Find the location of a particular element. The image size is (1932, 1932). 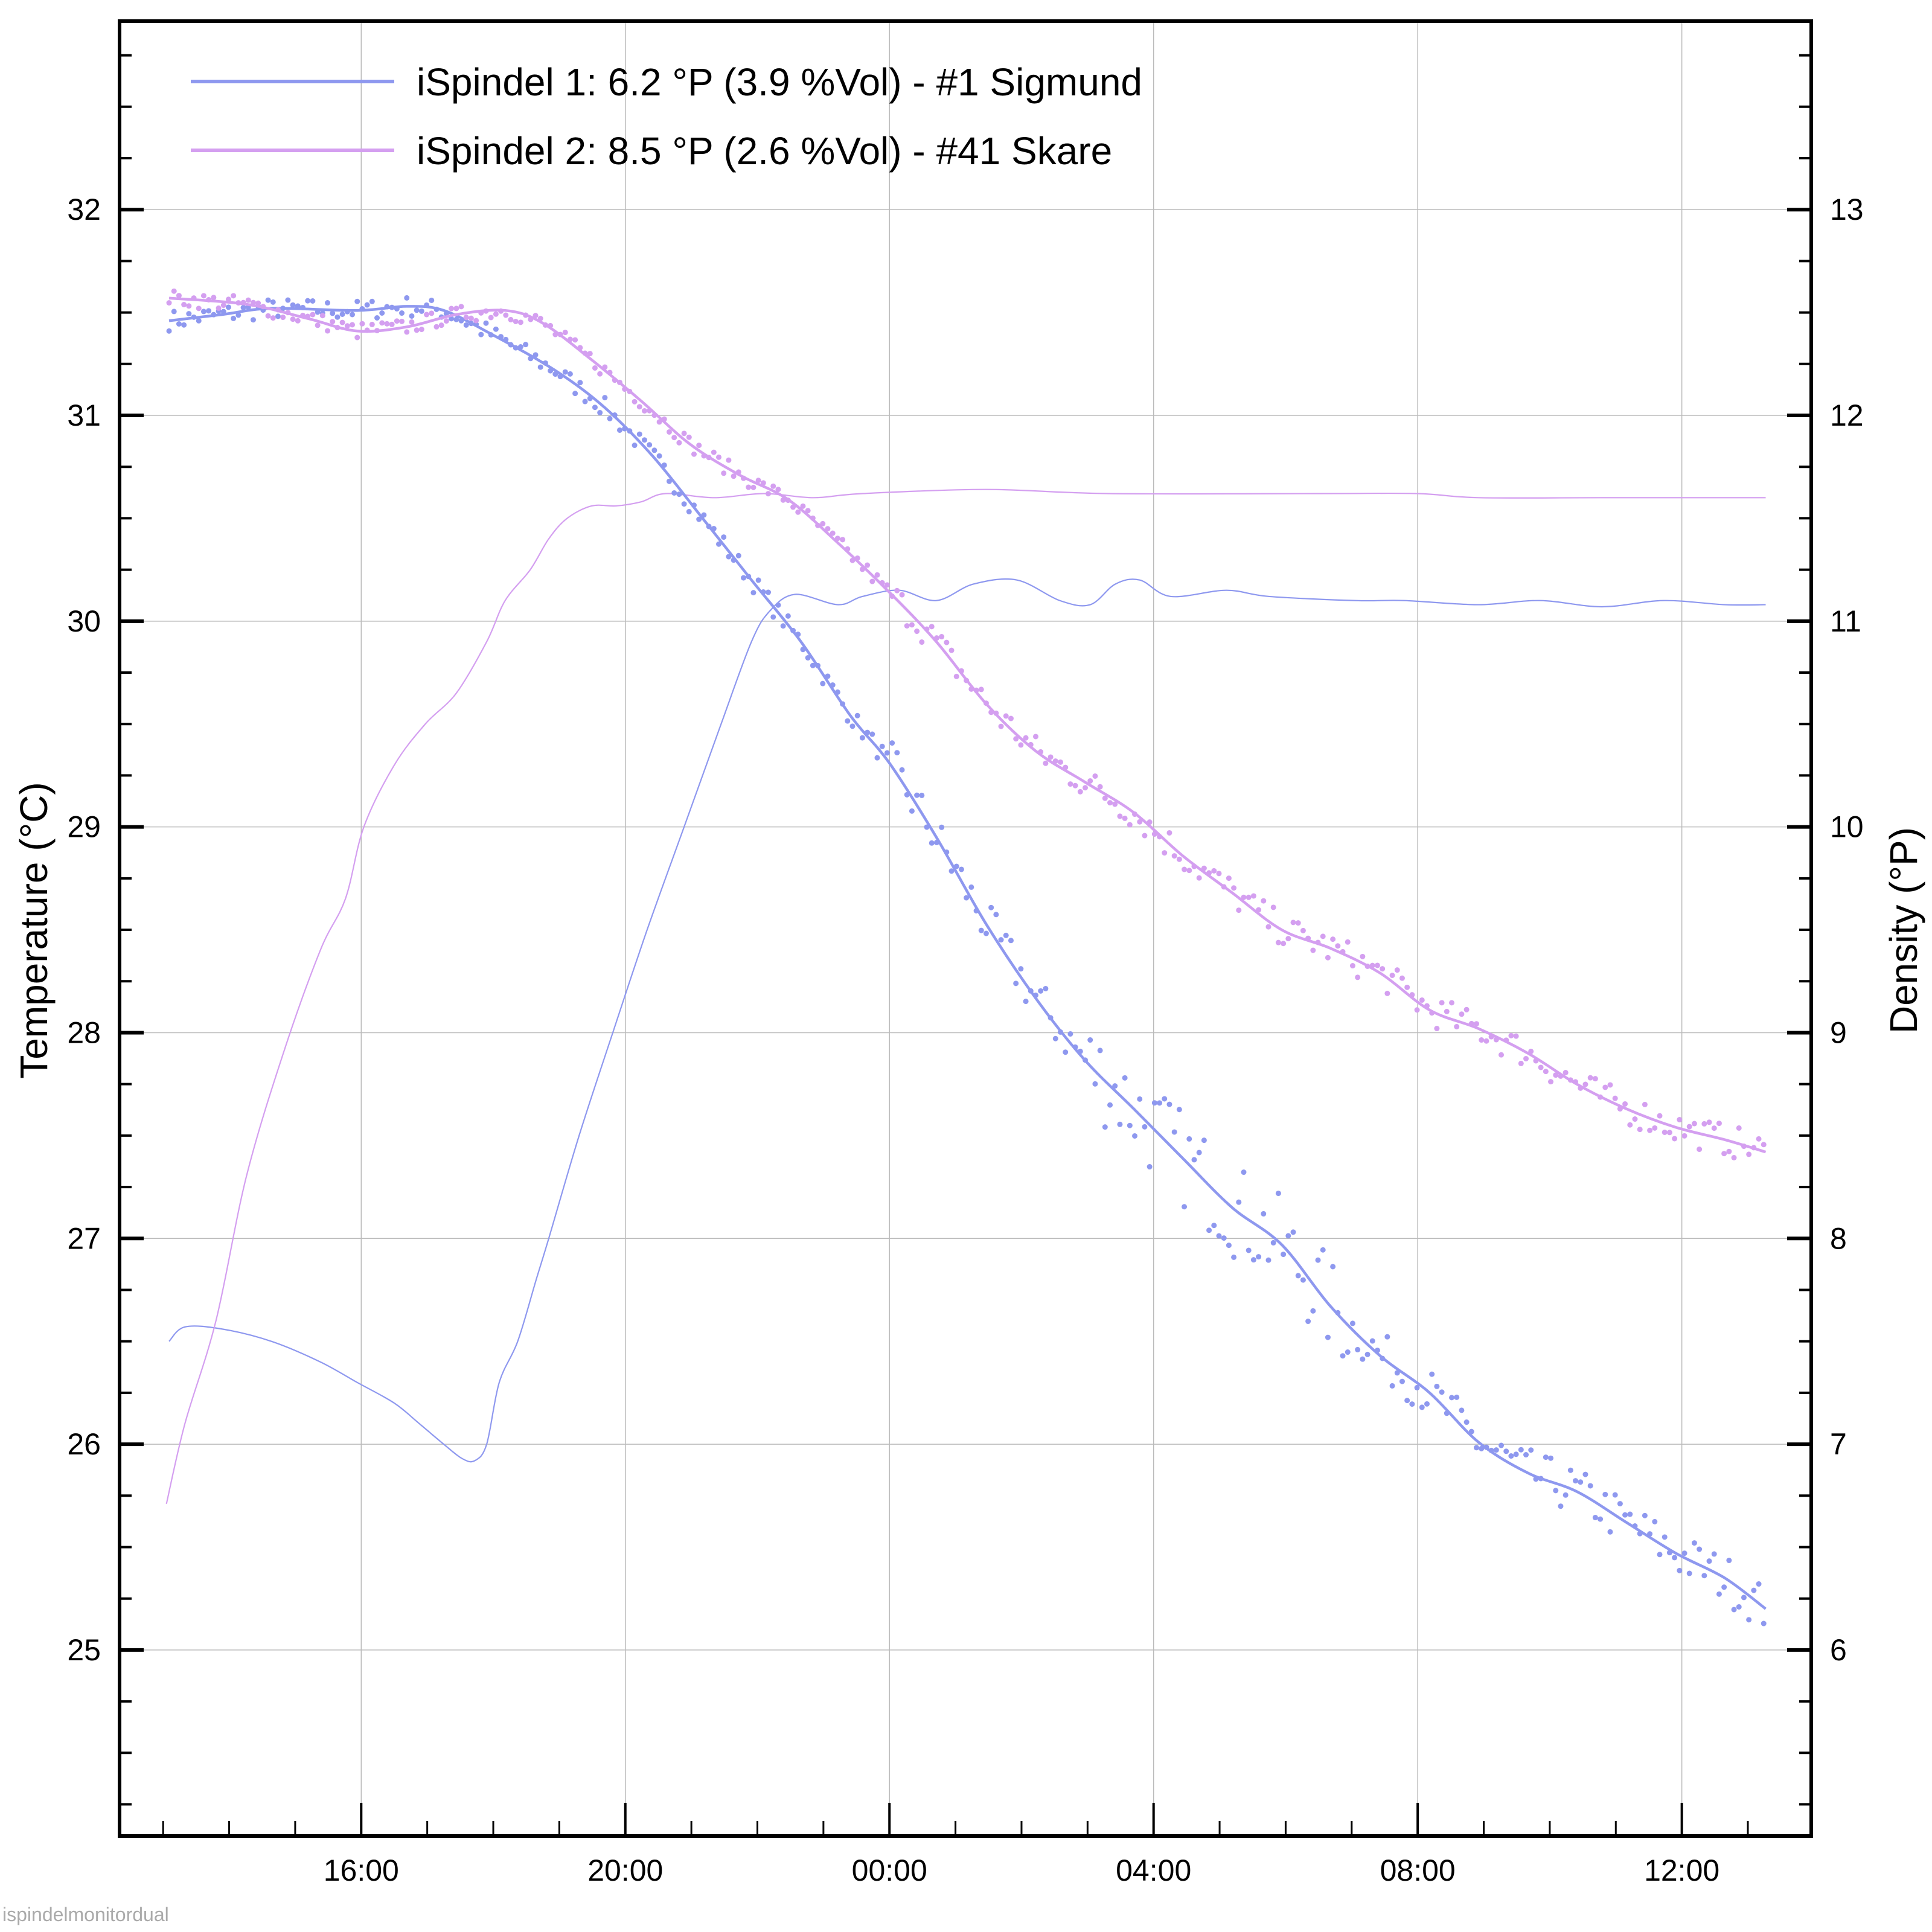

y-left-tick-label: 31 is located at coordinates (84, 415).